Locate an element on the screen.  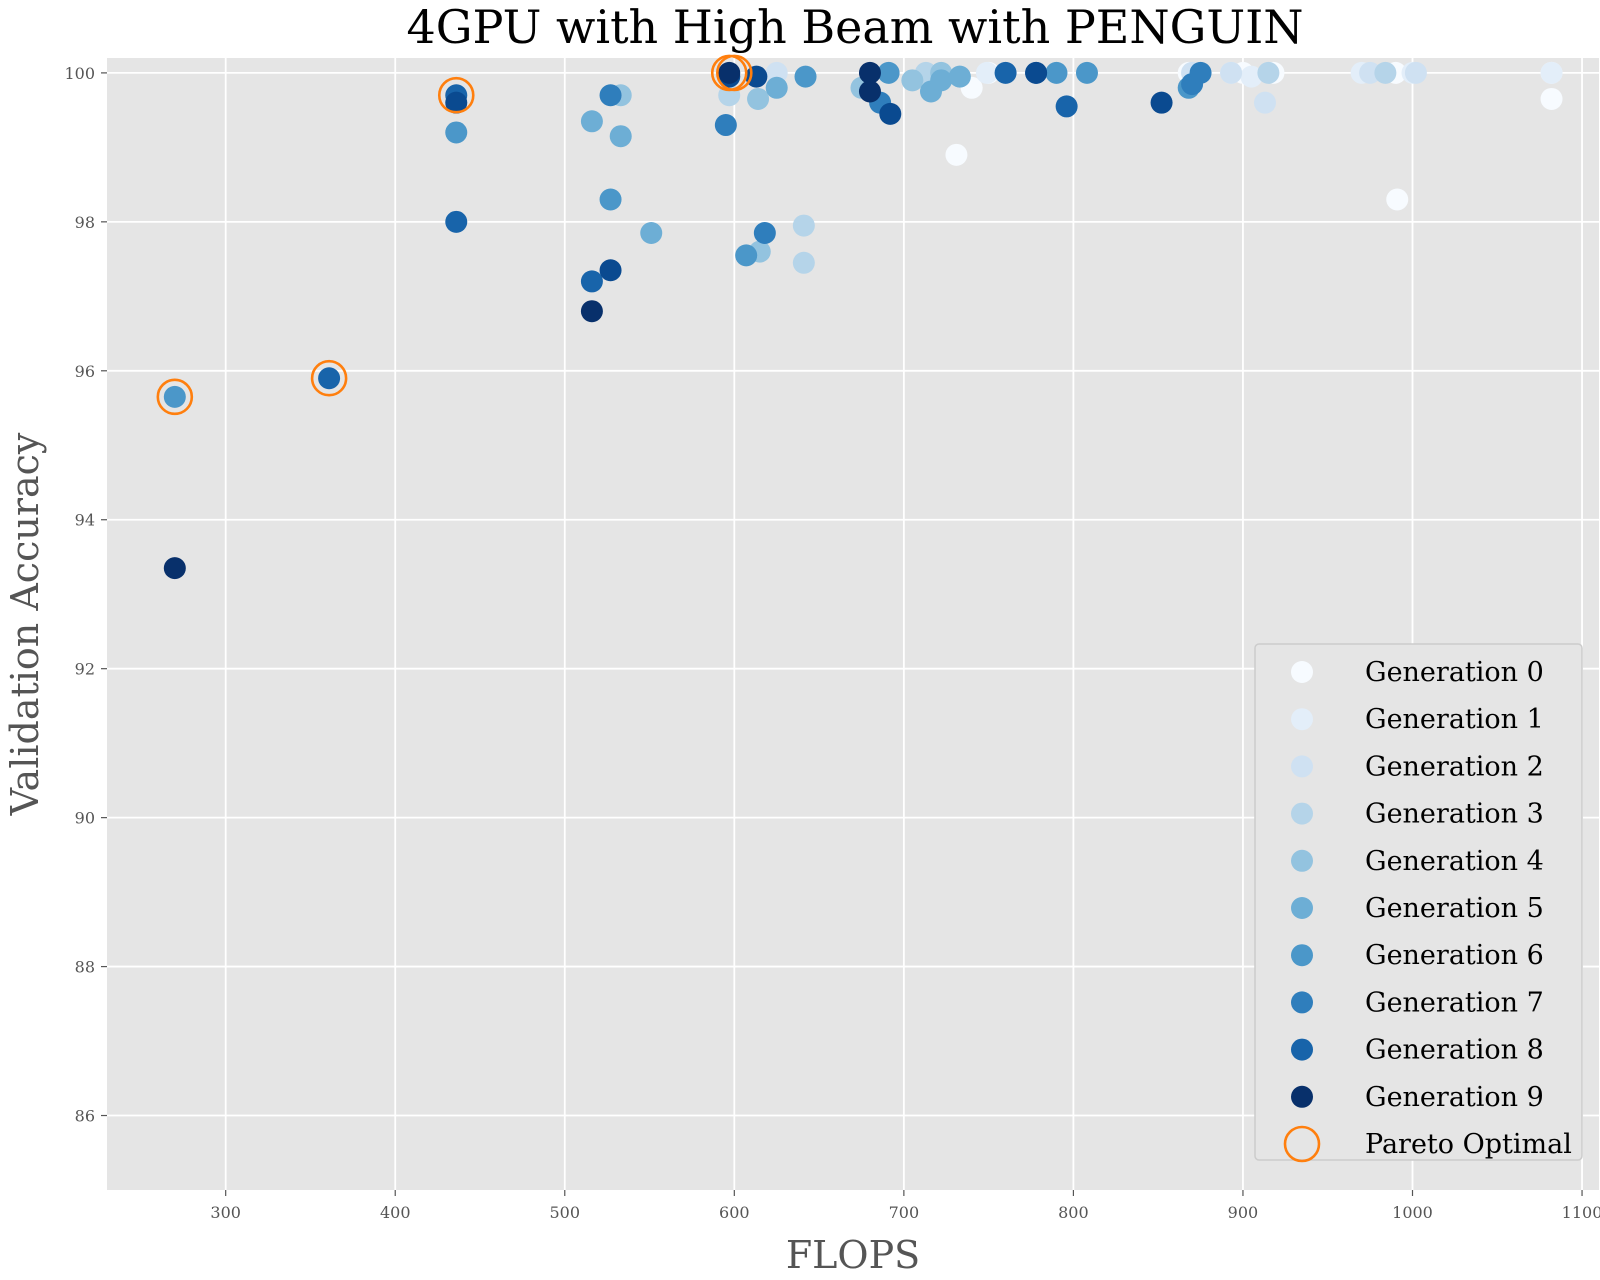
y-tick-label: 90 is located at coordinates (85, 818).